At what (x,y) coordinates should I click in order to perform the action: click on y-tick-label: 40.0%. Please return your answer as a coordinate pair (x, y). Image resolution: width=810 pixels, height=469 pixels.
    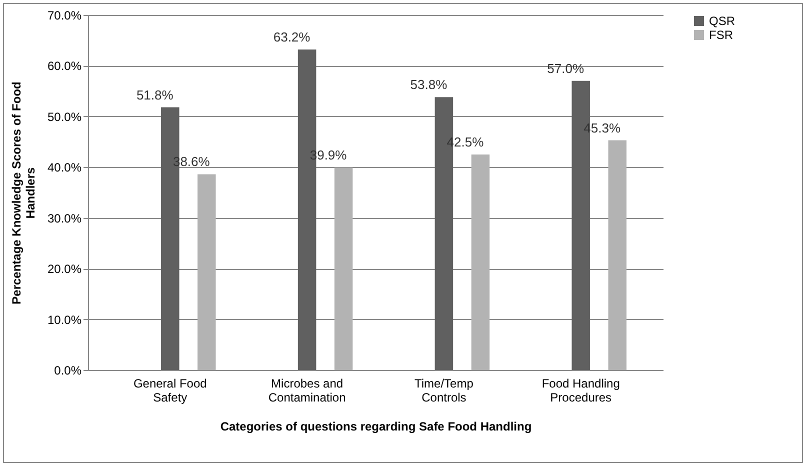
    Looking at the image, I should click on (64, 167).